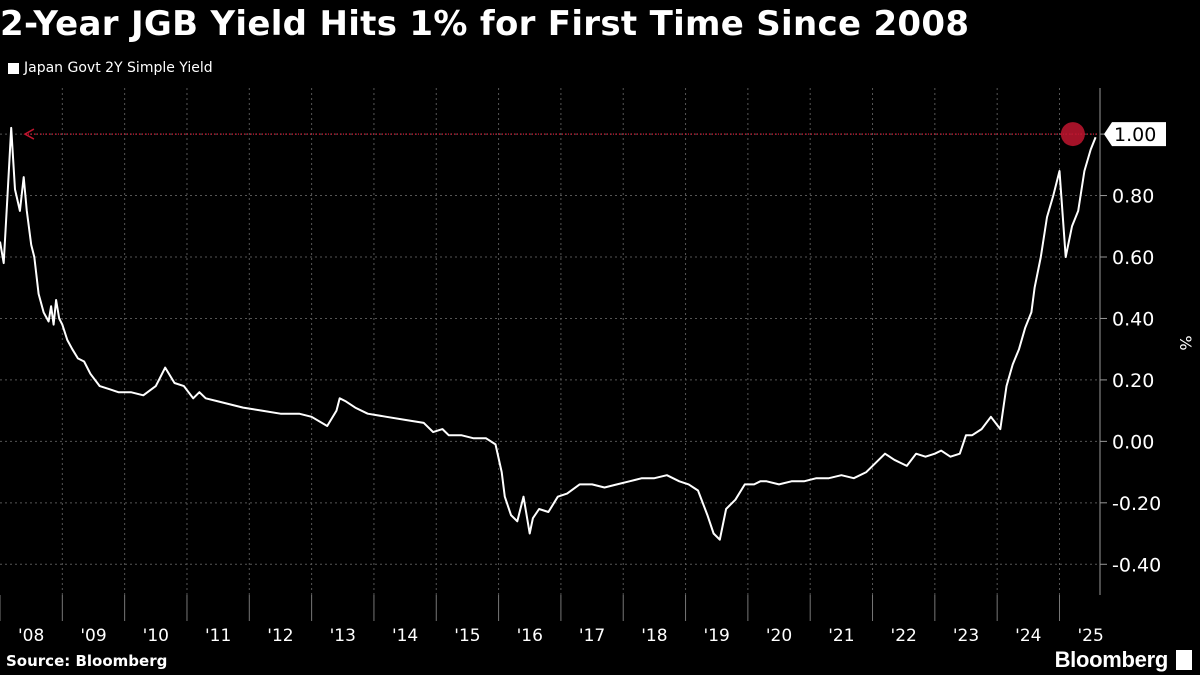 Image resolution: width=1200 pixels, height=675 pixels. What do you see at coordinates (1133, 319) in the screenshot?
I see `y-tick-label: 0.40` at bounding box center [1133, 319].